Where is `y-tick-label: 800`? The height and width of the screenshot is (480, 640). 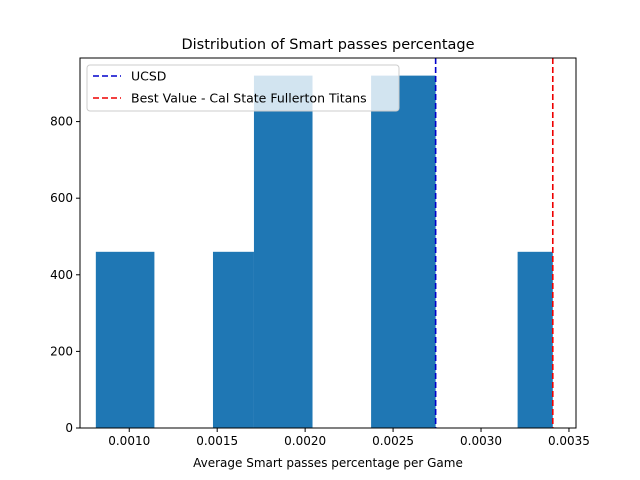 y-tick-label: 800 is located at coordinates (61, 122).